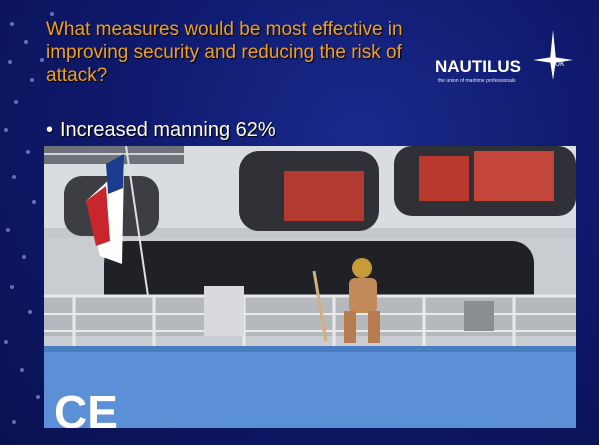  What do you see at coordinates (35, 222) in the screenshot?
I see `decorative-dots` at bounding box center [35, 222].